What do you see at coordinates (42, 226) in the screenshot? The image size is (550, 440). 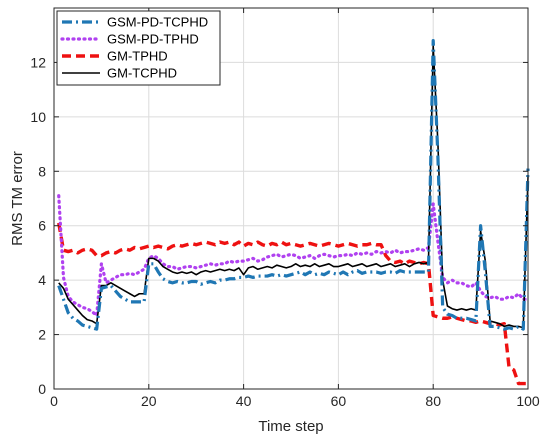 I see `y-tick-label: 6` at bounding box center [42, 226].